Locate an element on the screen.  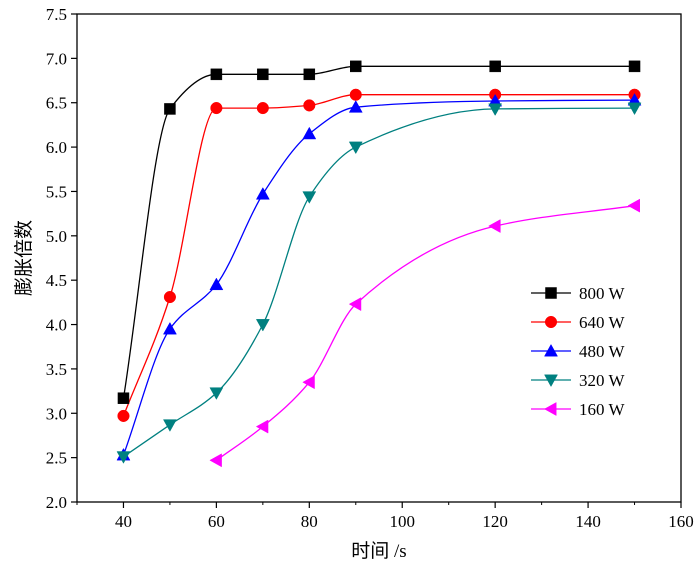
y-axis-title: 膨胀倍数 is located at coordinates (24, 258).